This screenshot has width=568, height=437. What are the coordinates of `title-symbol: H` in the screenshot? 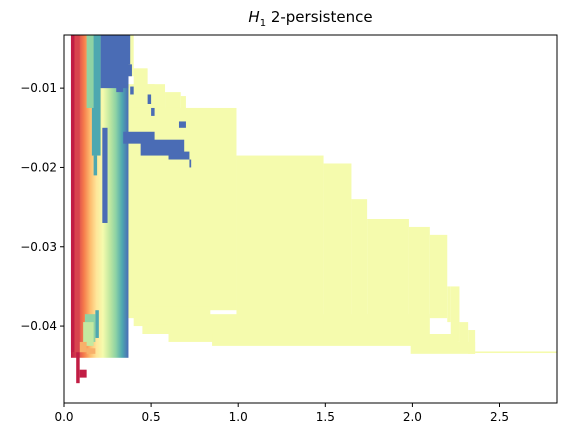 It's located at (254, 17).